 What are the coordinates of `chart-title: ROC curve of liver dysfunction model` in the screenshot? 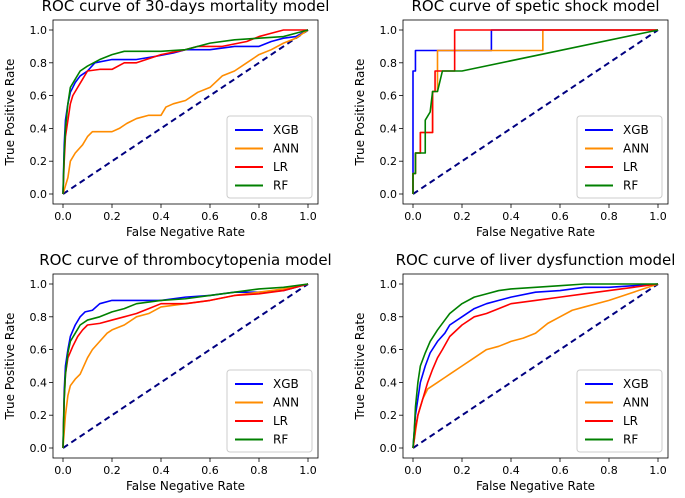 It's located at (536, 260).